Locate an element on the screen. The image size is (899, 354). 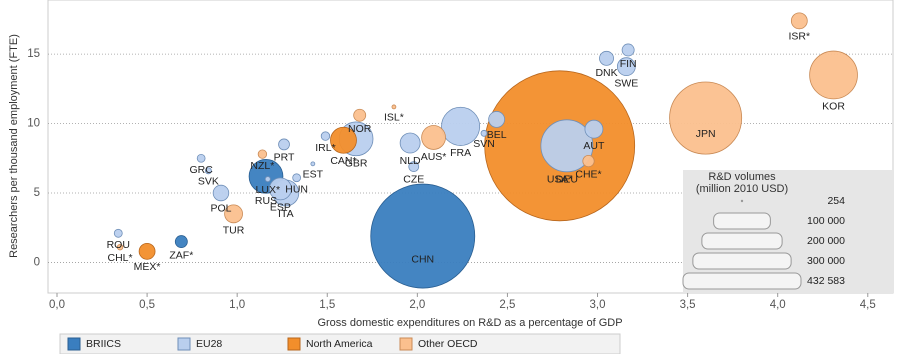
bubble-label: JPN is located at coordinates (706, 134).